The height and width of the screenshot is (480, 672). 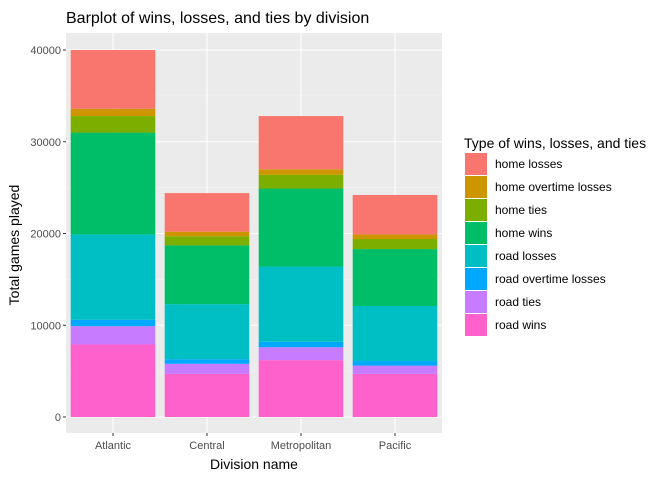 What do you see at coordinates (58, 418) in the screenshot?
I see `y-tick-label: 0` at bounding box center [58, 418].